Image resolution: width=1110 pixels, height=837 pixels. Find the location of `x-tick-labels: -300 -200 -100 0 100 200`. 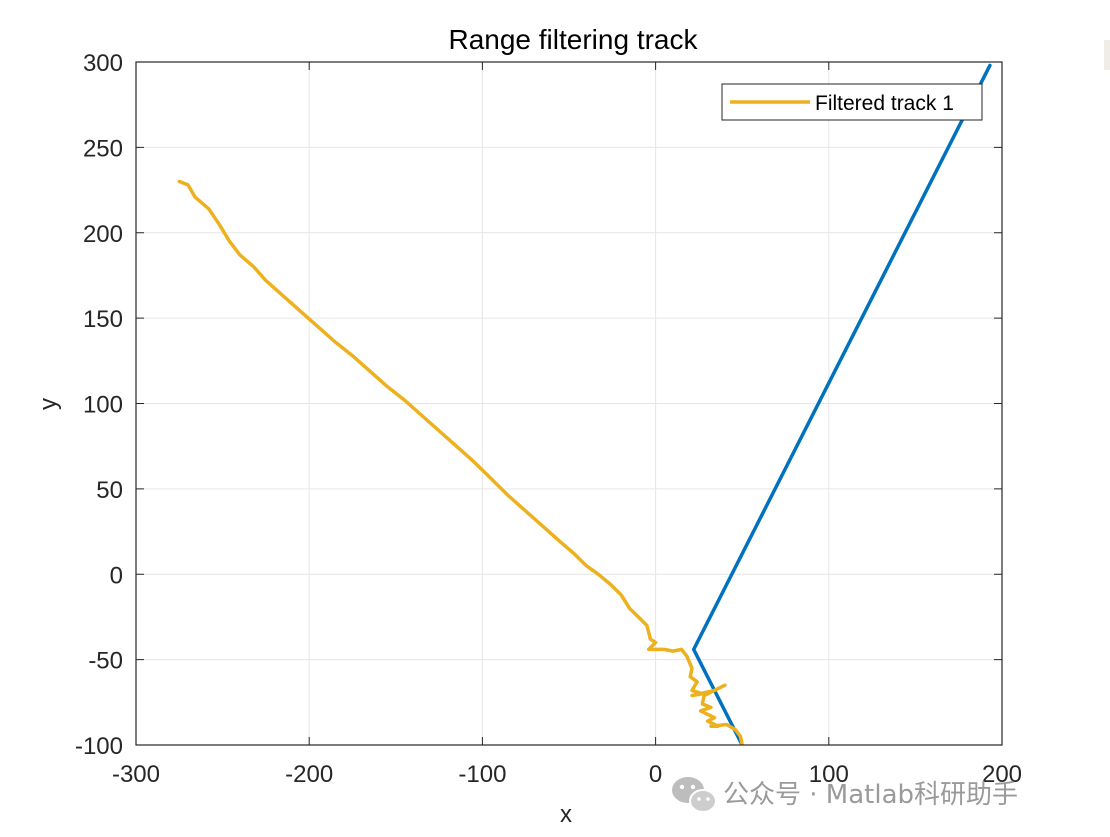

x-tick-labels: -300 -200 -100 0 100 200 is located at coordinates (567, 774).